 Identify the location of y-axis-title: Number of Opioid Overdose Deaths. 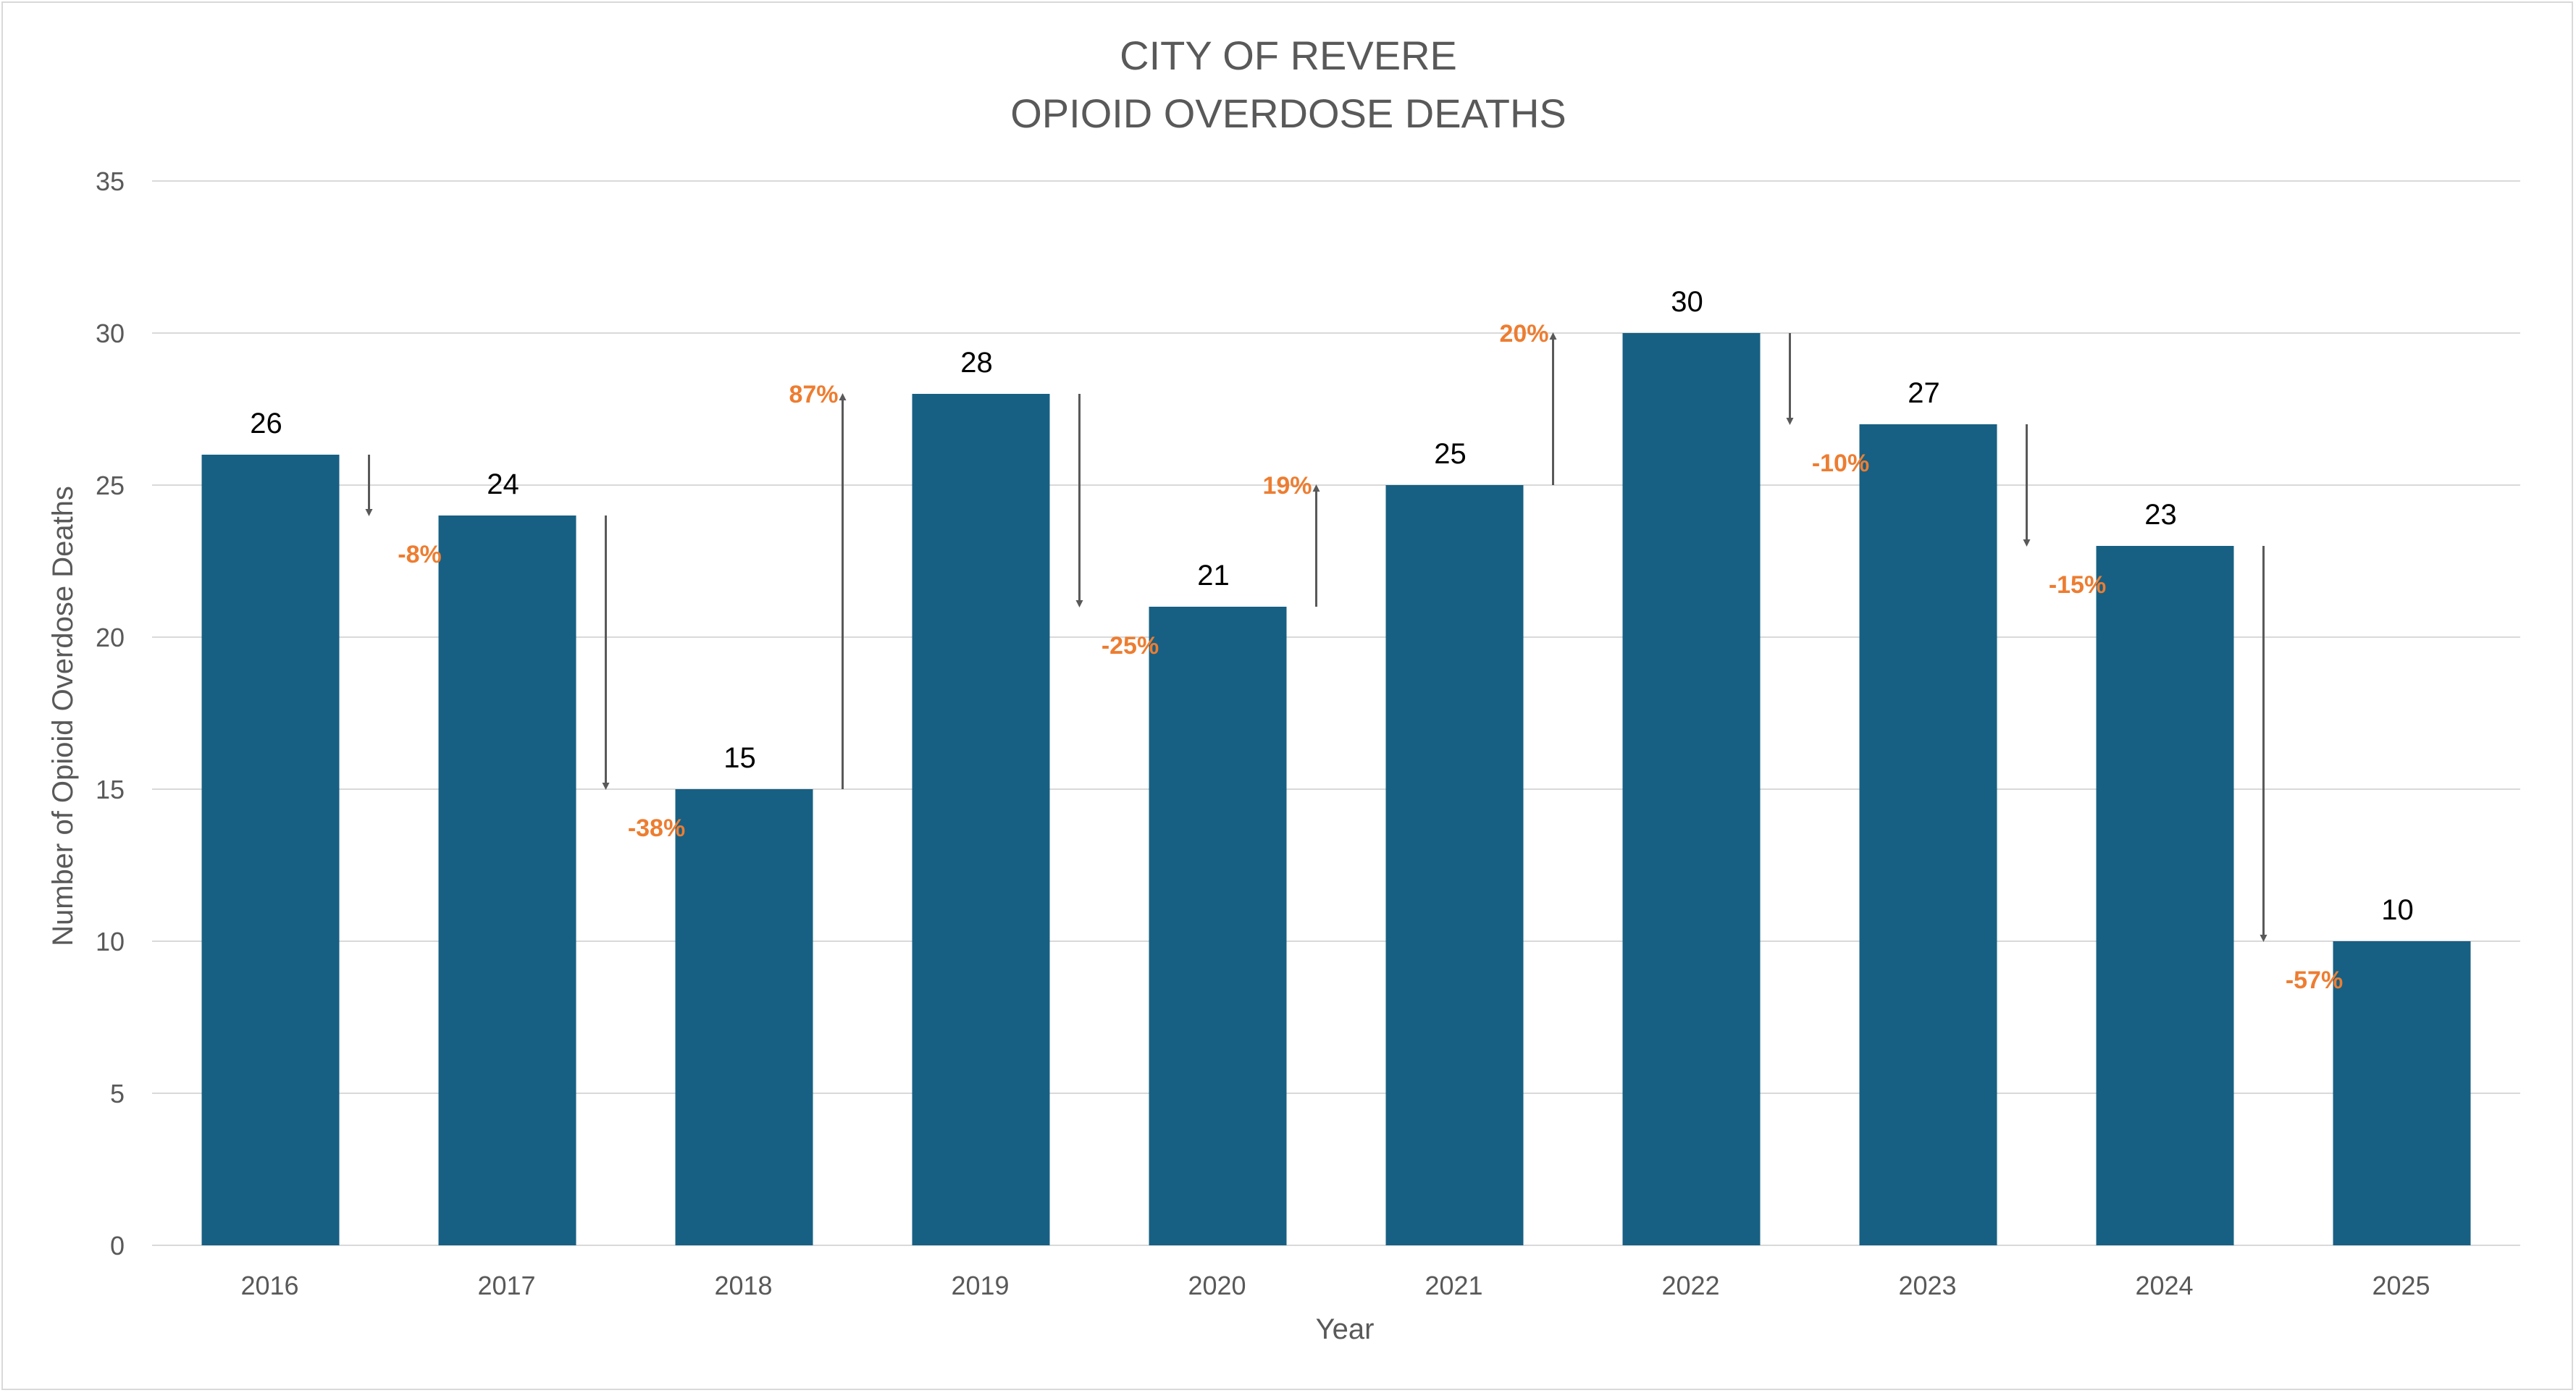
(63, 716).